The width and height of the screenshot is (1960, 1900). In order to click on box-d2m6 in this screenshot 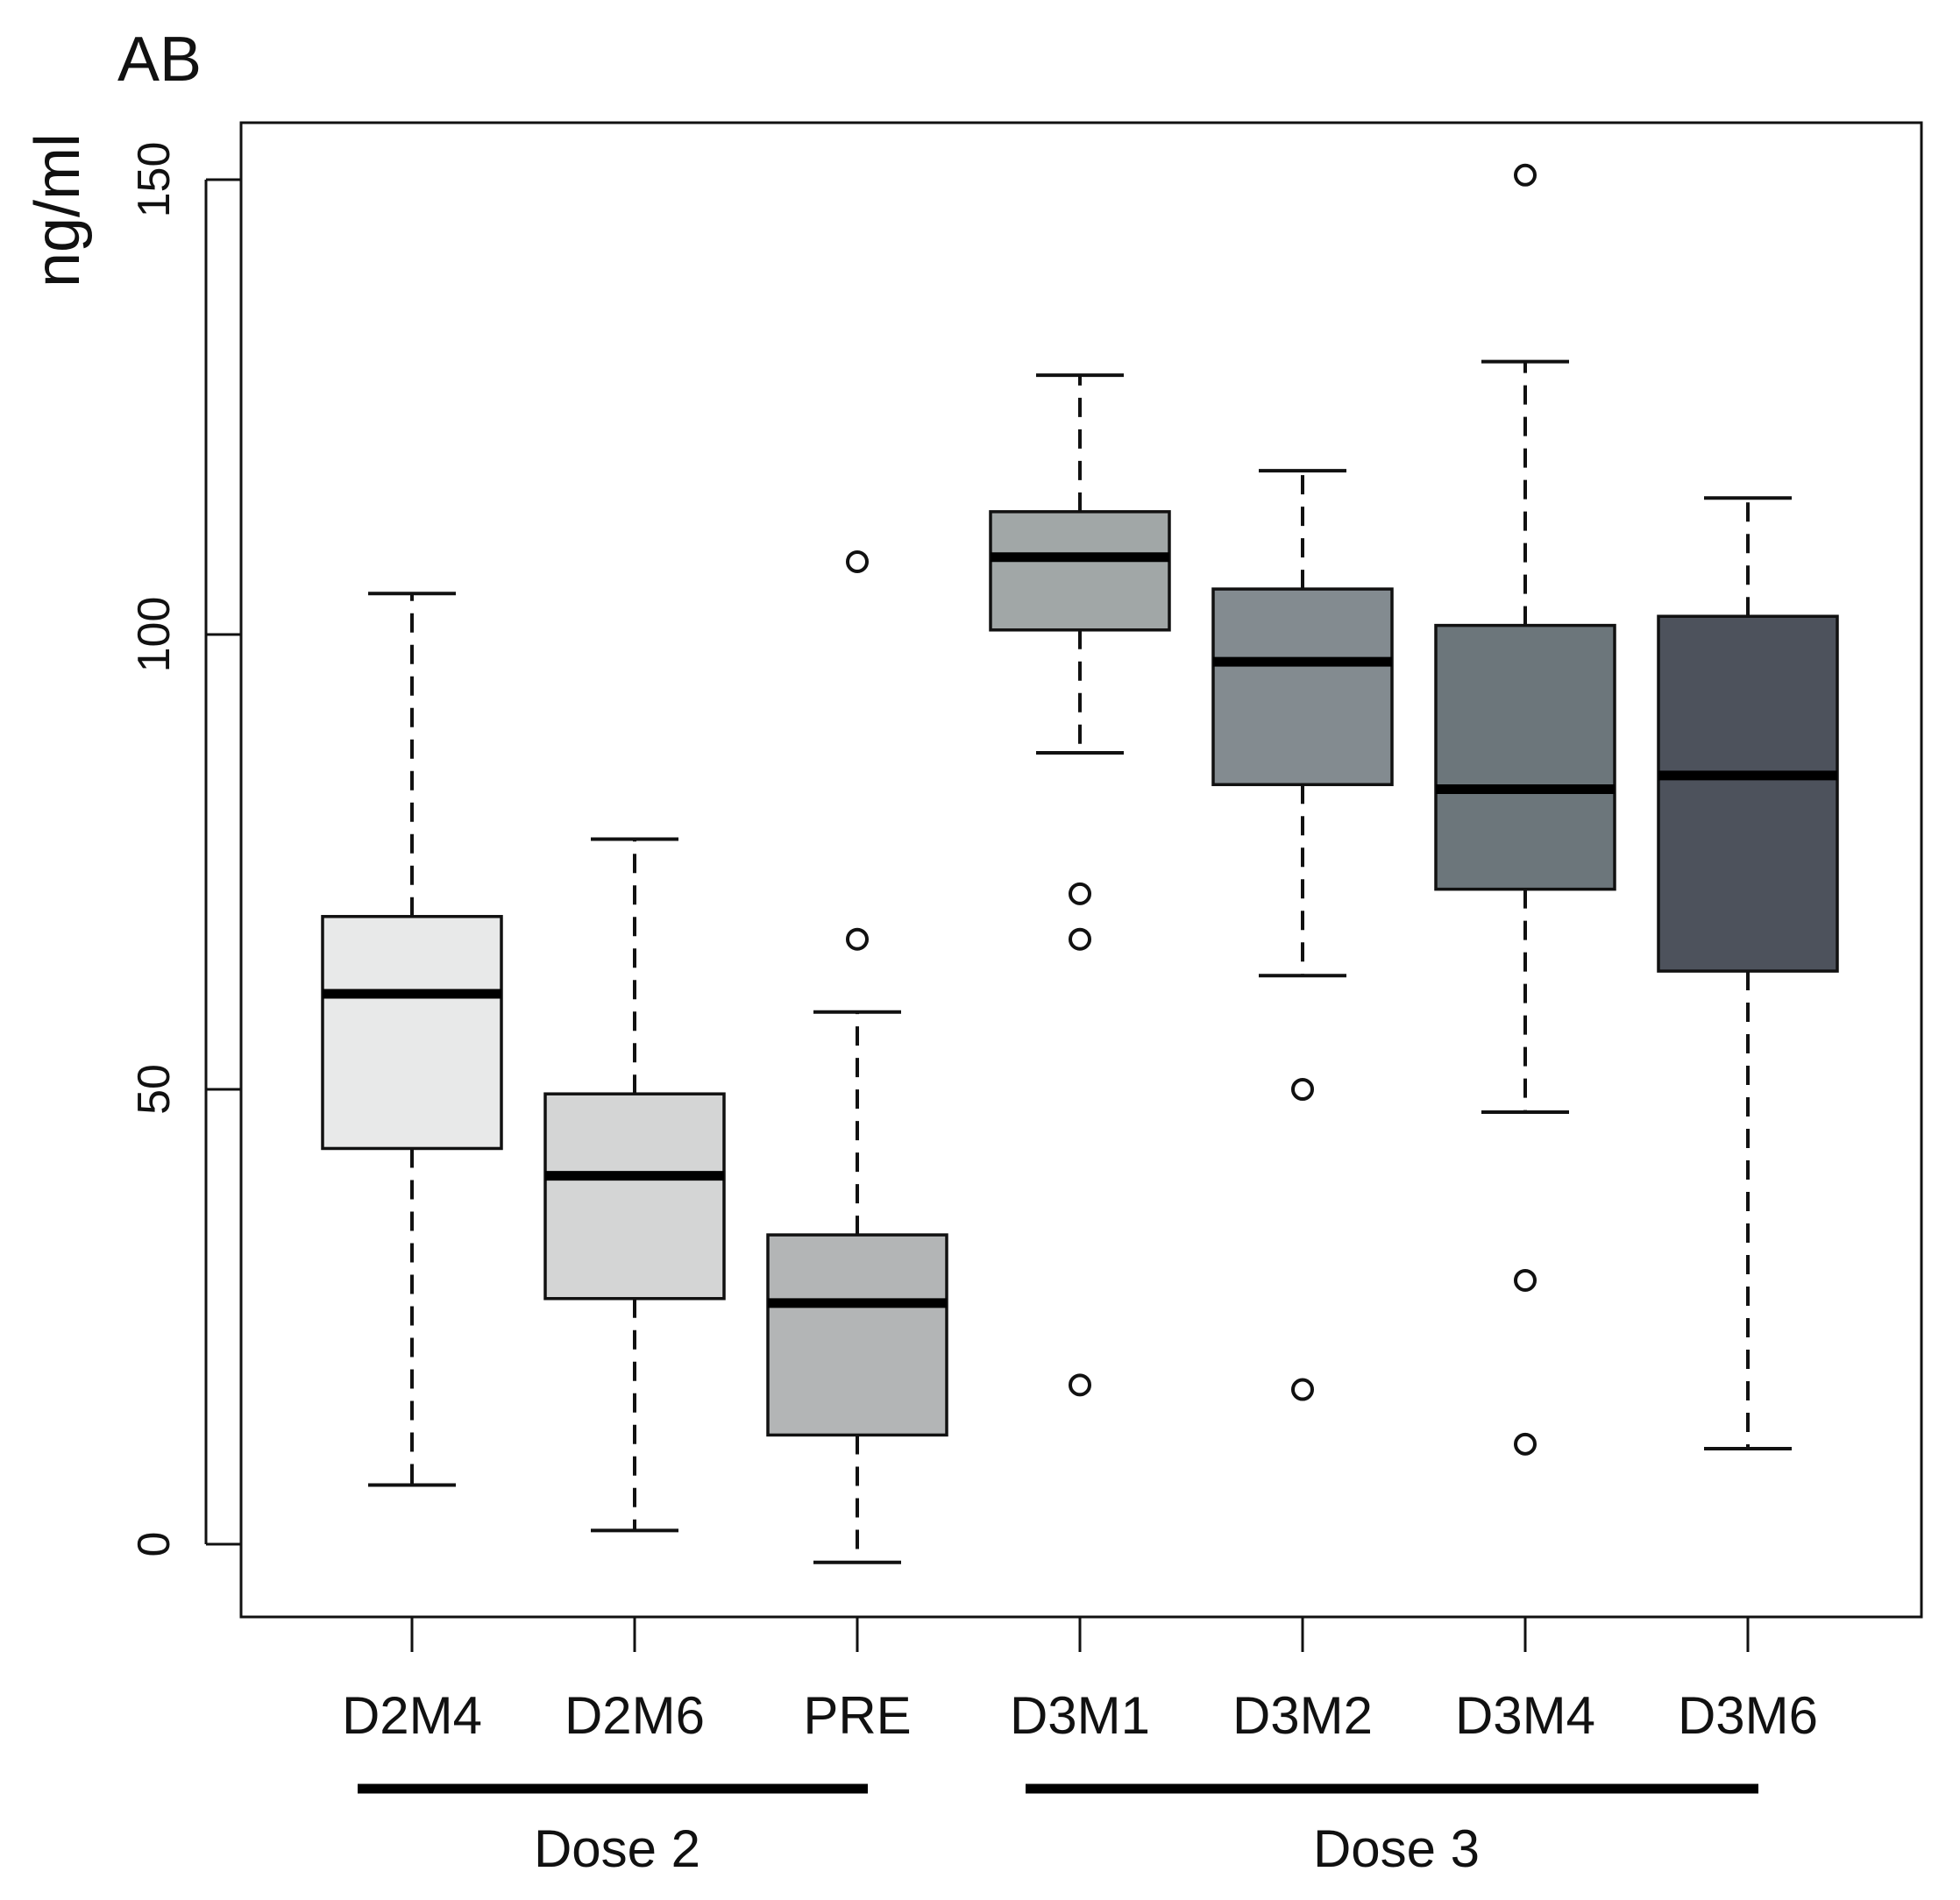, I will do `click(634, 1185)`.